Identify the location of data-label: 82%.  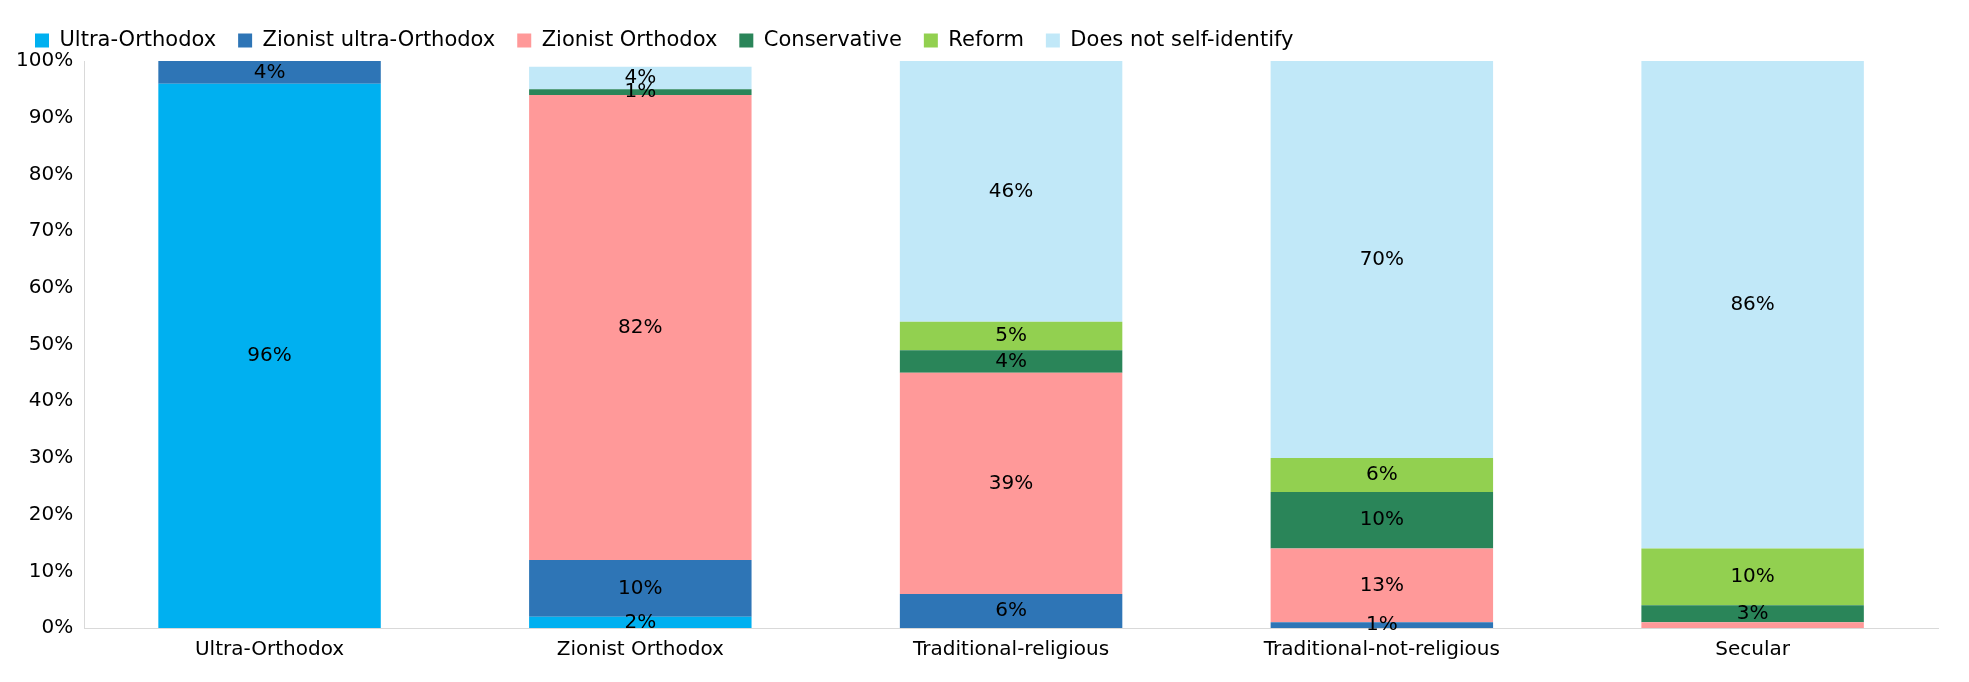
(640, 325).